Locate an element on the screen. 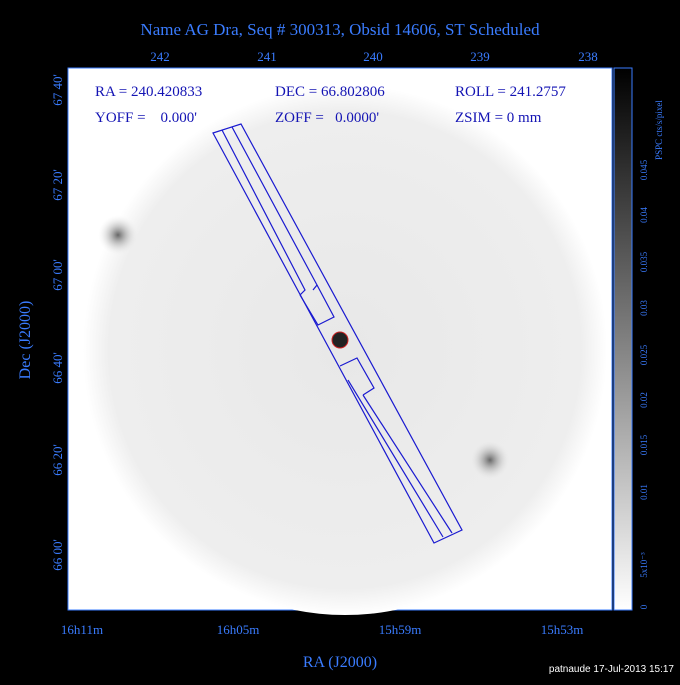 This screenshot has height=685, width=680. colorbar-tick-label: 0.04 is located at coordinates (644, 215).